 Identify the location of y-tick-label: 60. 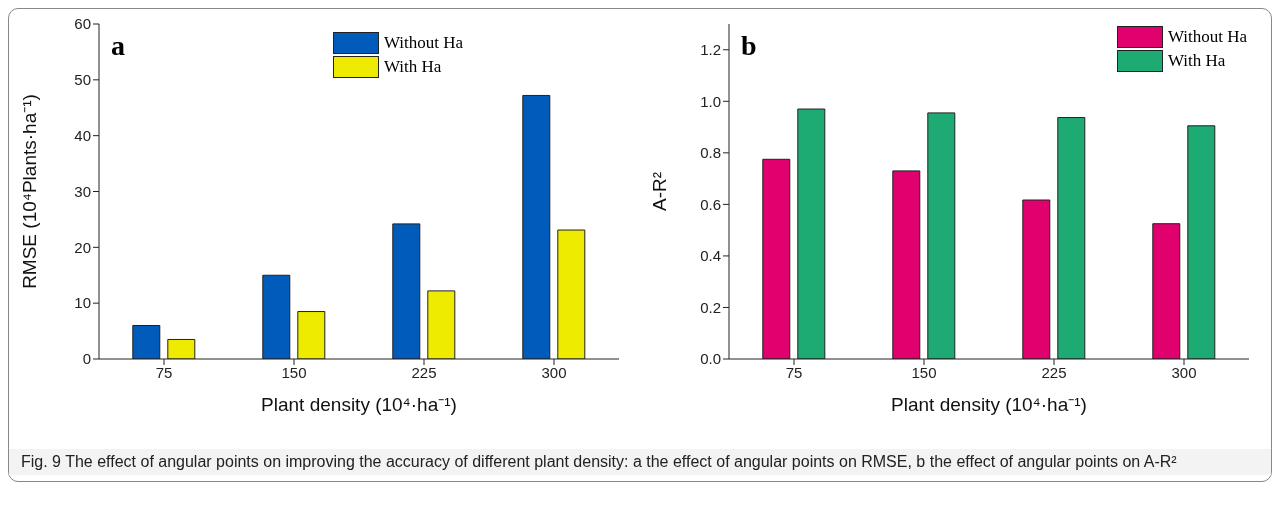
(82, 24).